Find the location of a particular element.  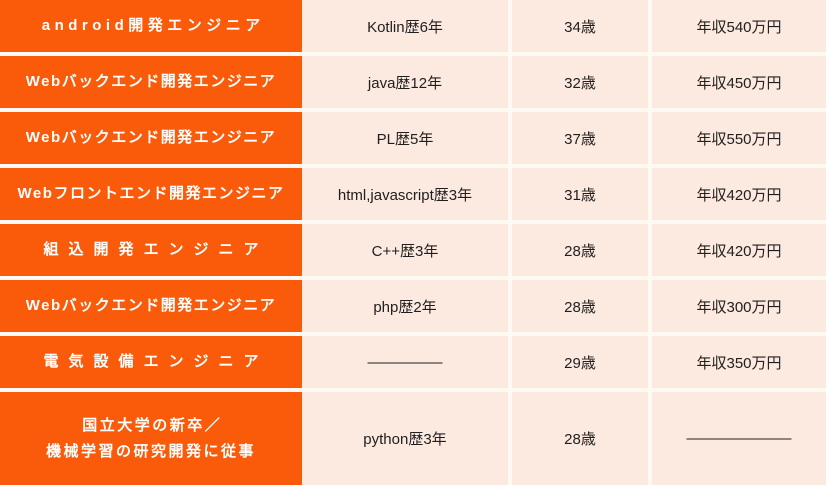

salary-cell: 年収300万円 is located at coordinates (739, 306).